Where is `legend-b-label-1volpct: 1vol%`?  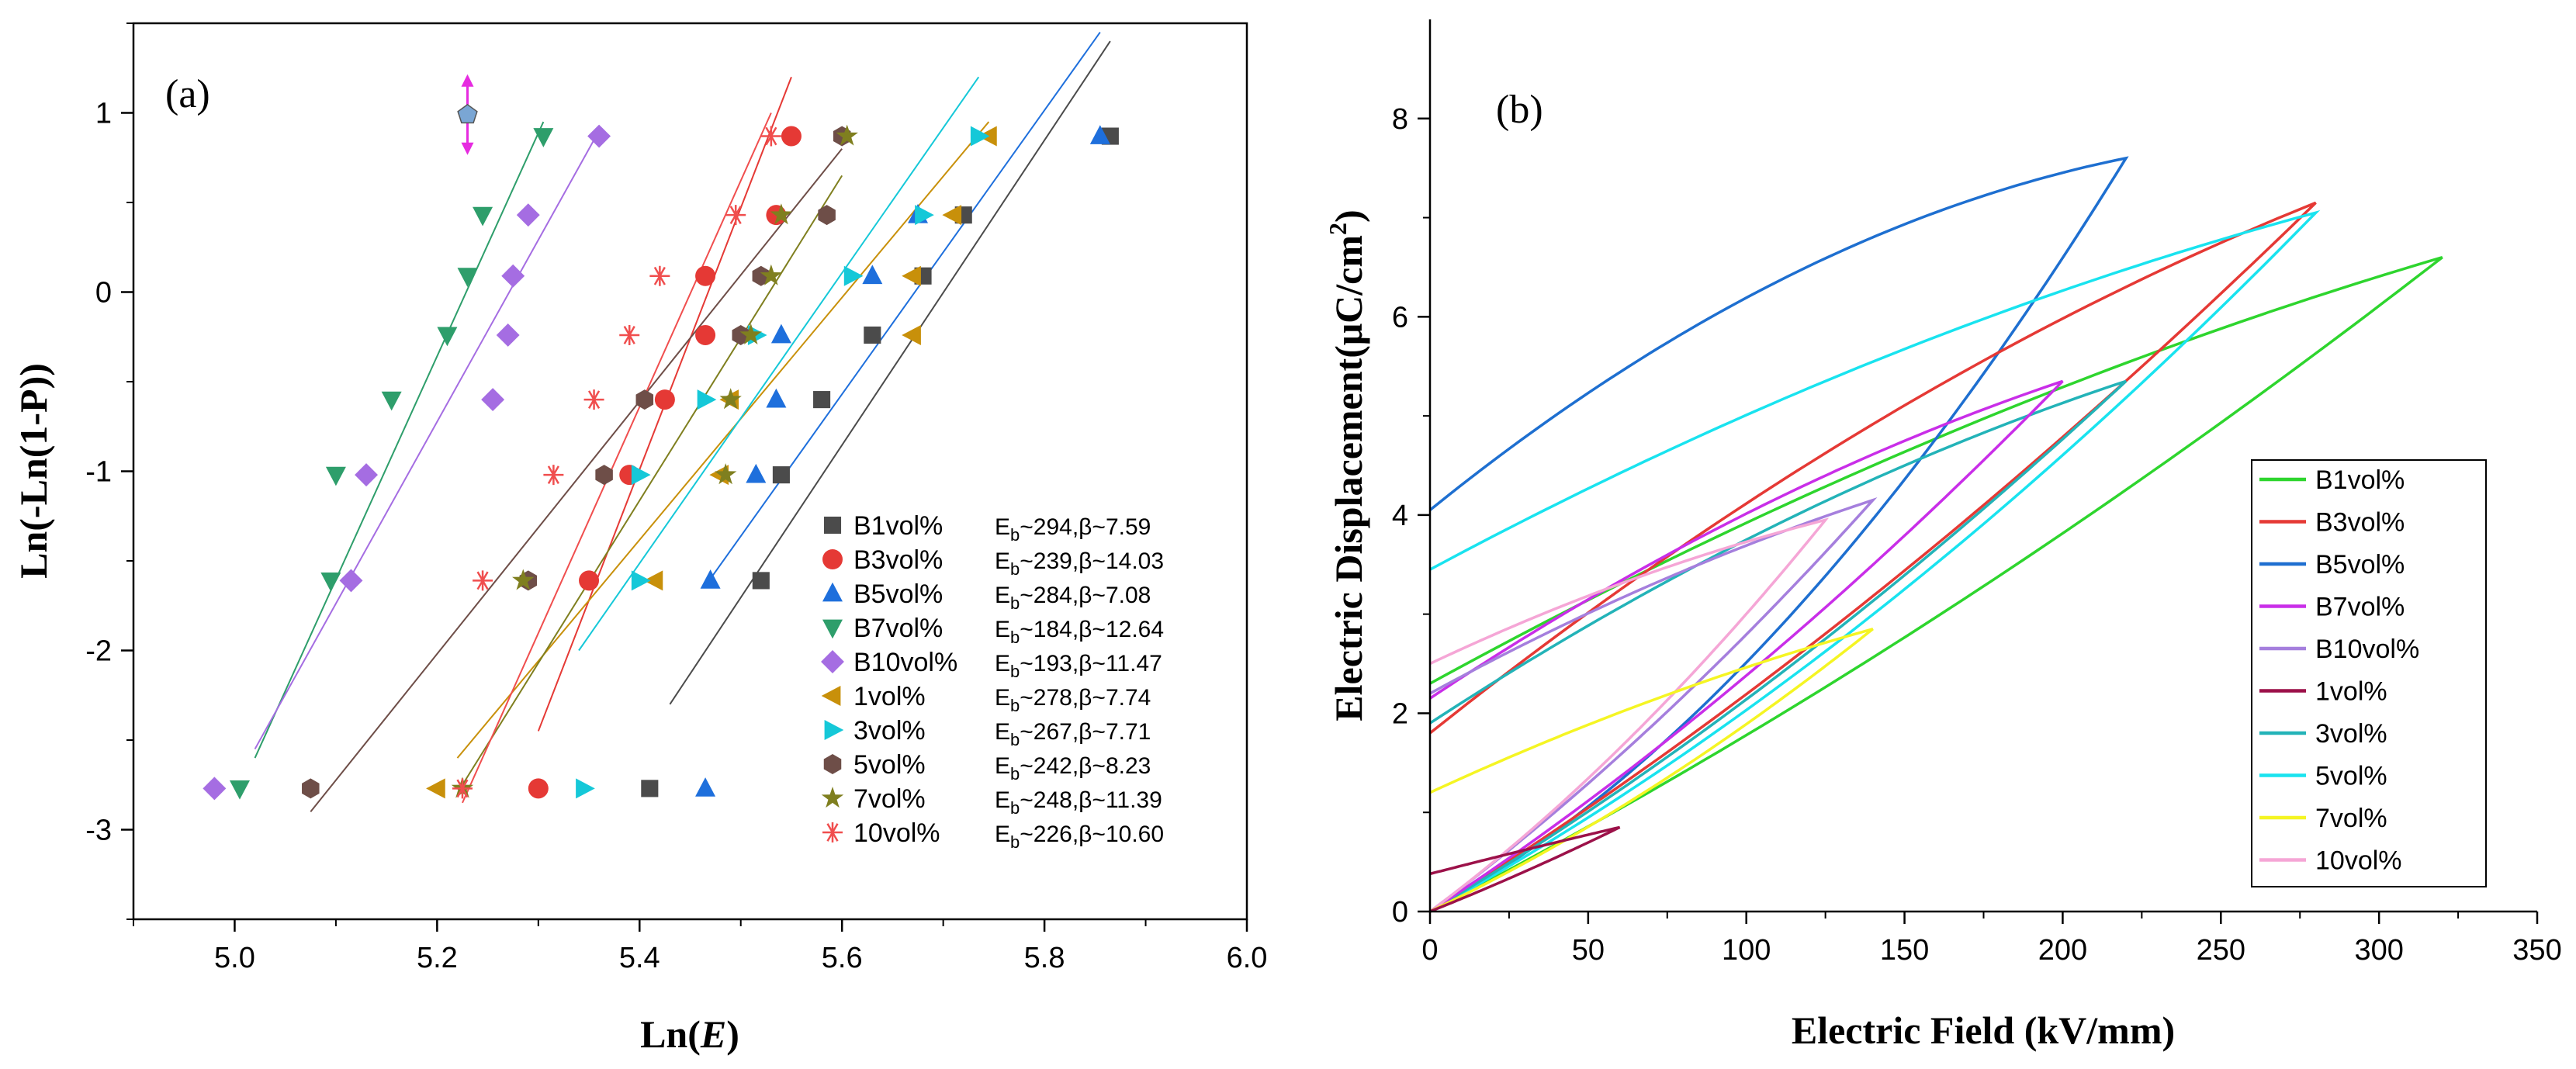 legend-b-label-1volpct: 1vol% is located at coordinates (2351, 692).